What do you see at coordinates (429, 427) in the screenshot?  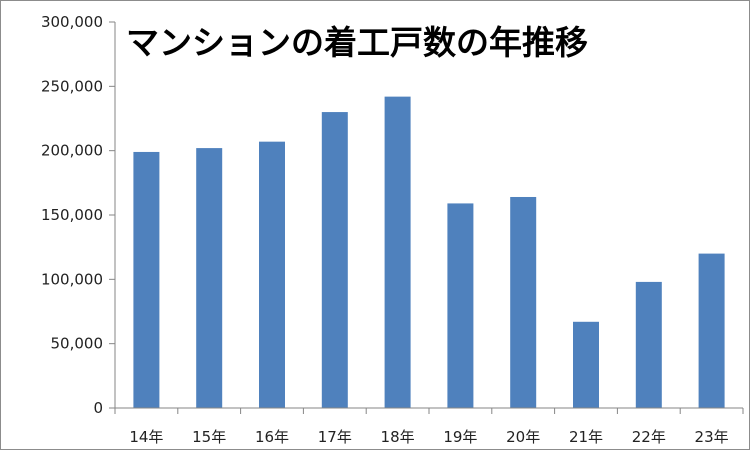 I see `x-axis-ticks: 14年 15年 16年 17年 18年 19年 20年 21年 22年 23年` at bounding box center [429, 427].